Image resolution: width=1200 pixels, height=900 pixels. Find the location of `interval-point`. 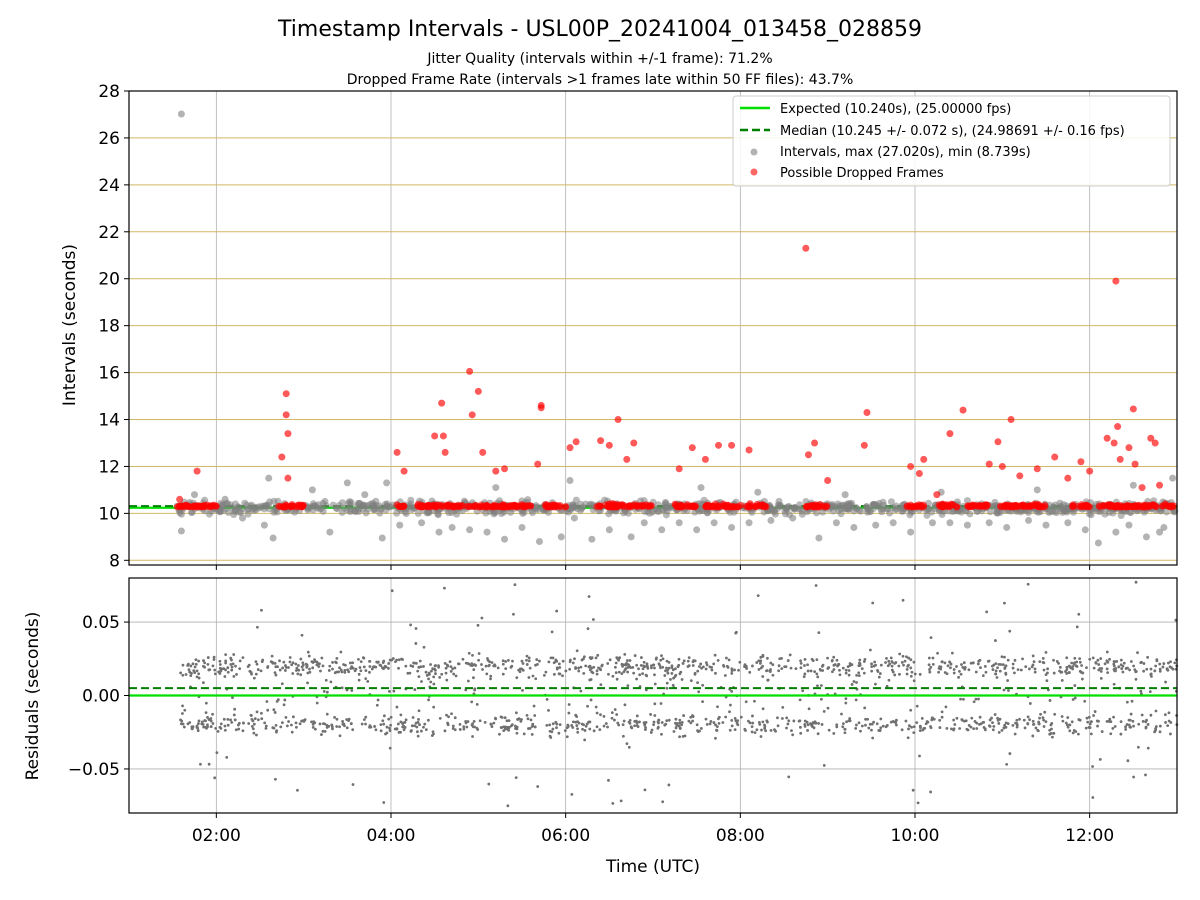

interval-point is located at coordinates (574, 507).